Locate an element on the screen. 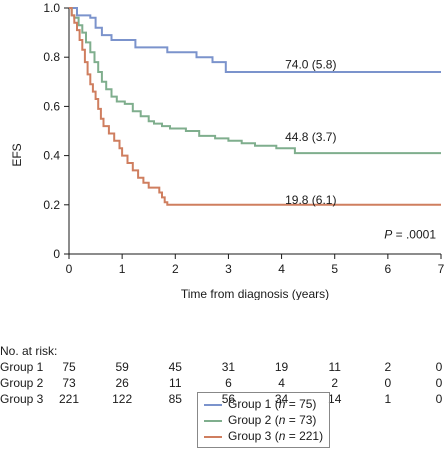 This screenshot has width=445, height=449. y-tick-label: 0.8 is located at coordinates (51, 57).